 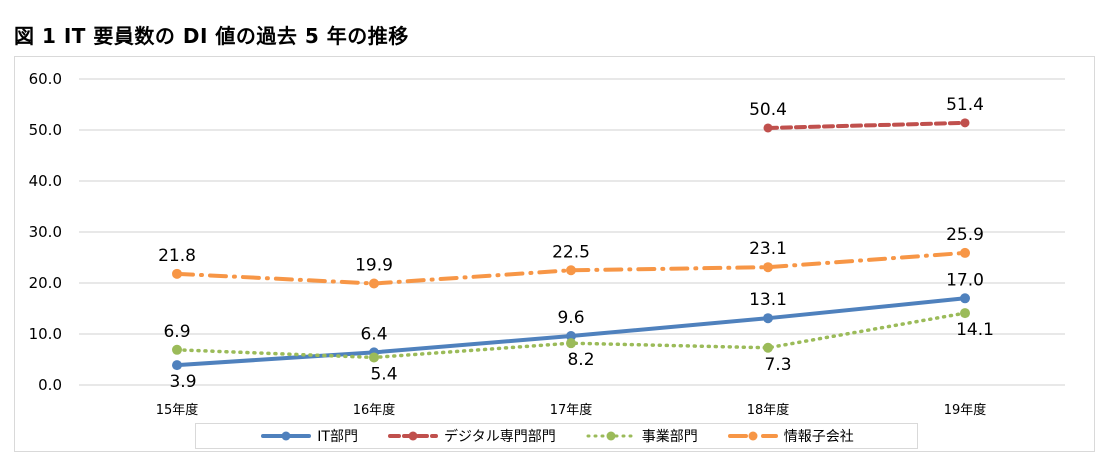 What do you see at coordinates (768, 110) in the screenshot?
I see `data-label: 50.4` at bounding box center [768, 110].